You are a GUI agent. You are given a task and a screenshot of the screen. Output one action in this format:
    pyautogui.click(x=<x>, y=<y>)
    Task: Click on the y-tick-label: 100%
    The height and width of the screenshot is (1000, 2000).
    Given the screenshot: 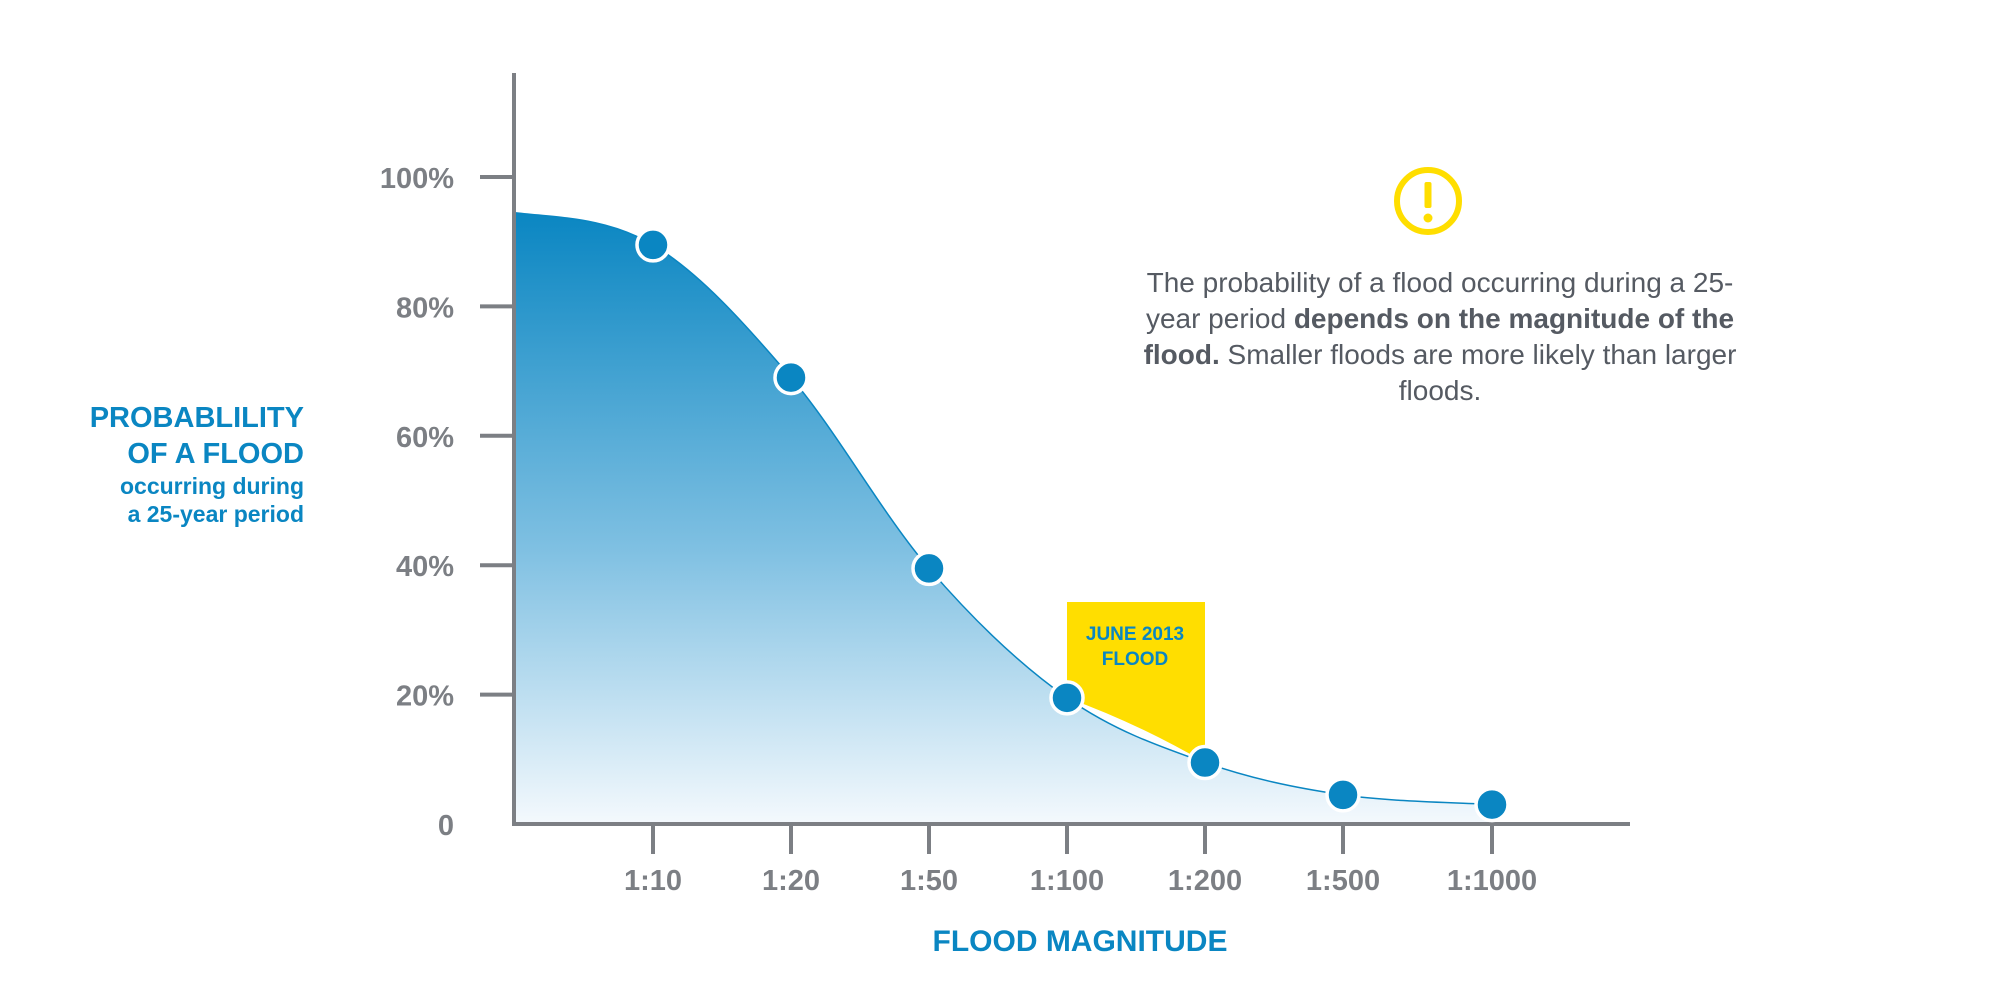 What is the action you would take?
    pyautogui.click(x=417, y=179)
    